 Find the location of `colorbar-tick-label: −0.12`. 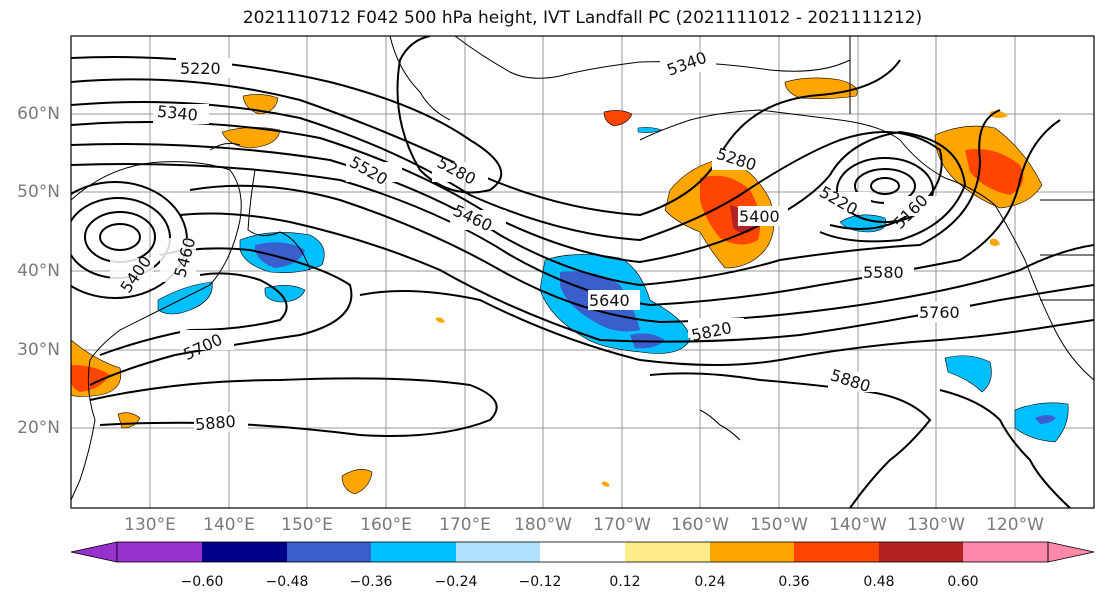

colorbar-tick-label: −0.12 is located at coordinates (540, 582).